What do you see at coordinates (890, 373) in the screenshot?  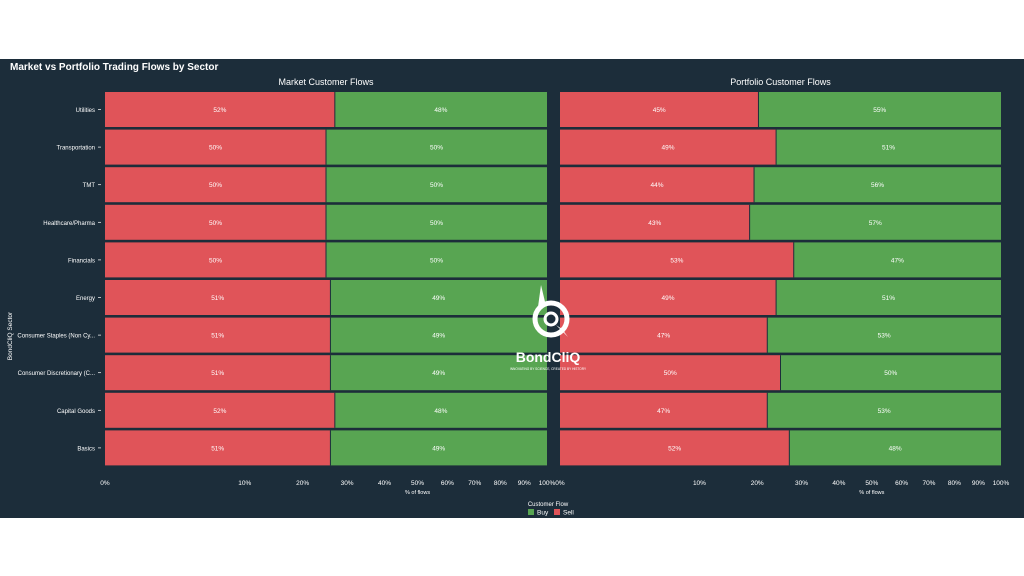 I see `portfolio-data-label-buy: 50%` at bounding box center [890, 373].